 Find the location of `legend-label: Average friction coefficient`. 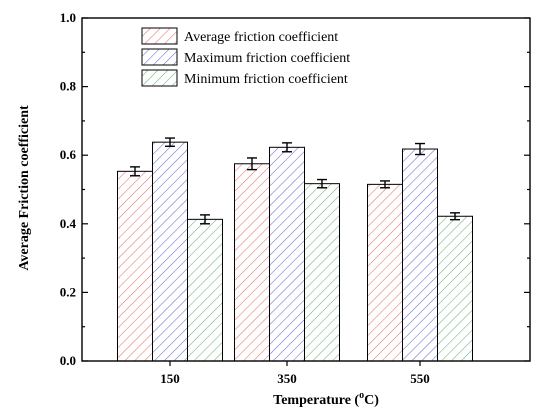

legend-label: Average friction coefficient is located at coordinates (261, 37).